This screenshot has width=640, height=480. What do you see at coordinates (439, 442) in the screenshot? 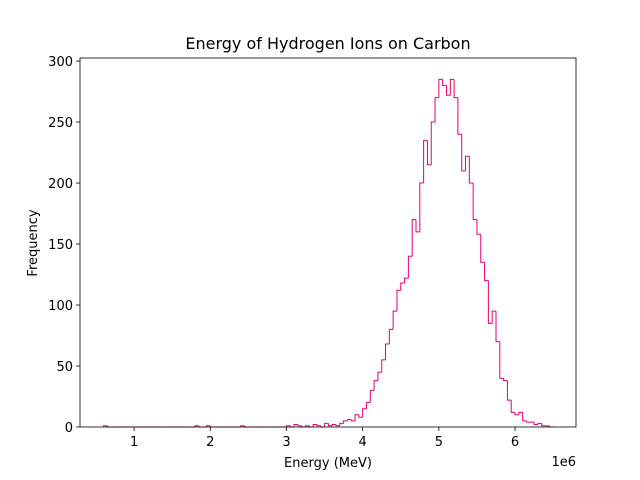
I see `x-tick-label: 5` at bounding box center [439, 442].